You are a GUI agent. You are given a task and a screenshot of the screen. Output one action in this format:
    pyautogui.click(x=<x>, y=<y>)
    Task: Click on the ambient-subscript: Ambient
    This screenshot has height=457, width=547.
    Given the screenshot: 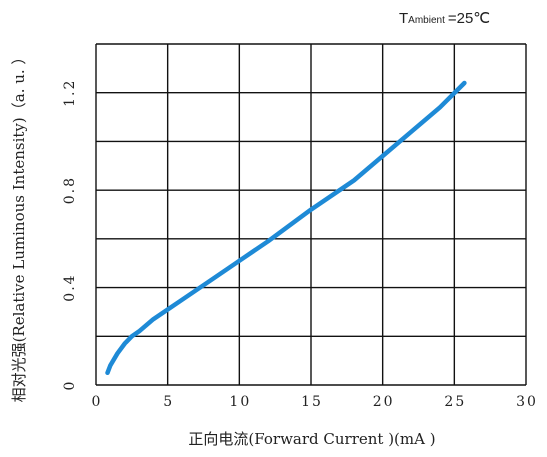 What is the action you would take?
    pyautogui.click(x=426, y=20)
    